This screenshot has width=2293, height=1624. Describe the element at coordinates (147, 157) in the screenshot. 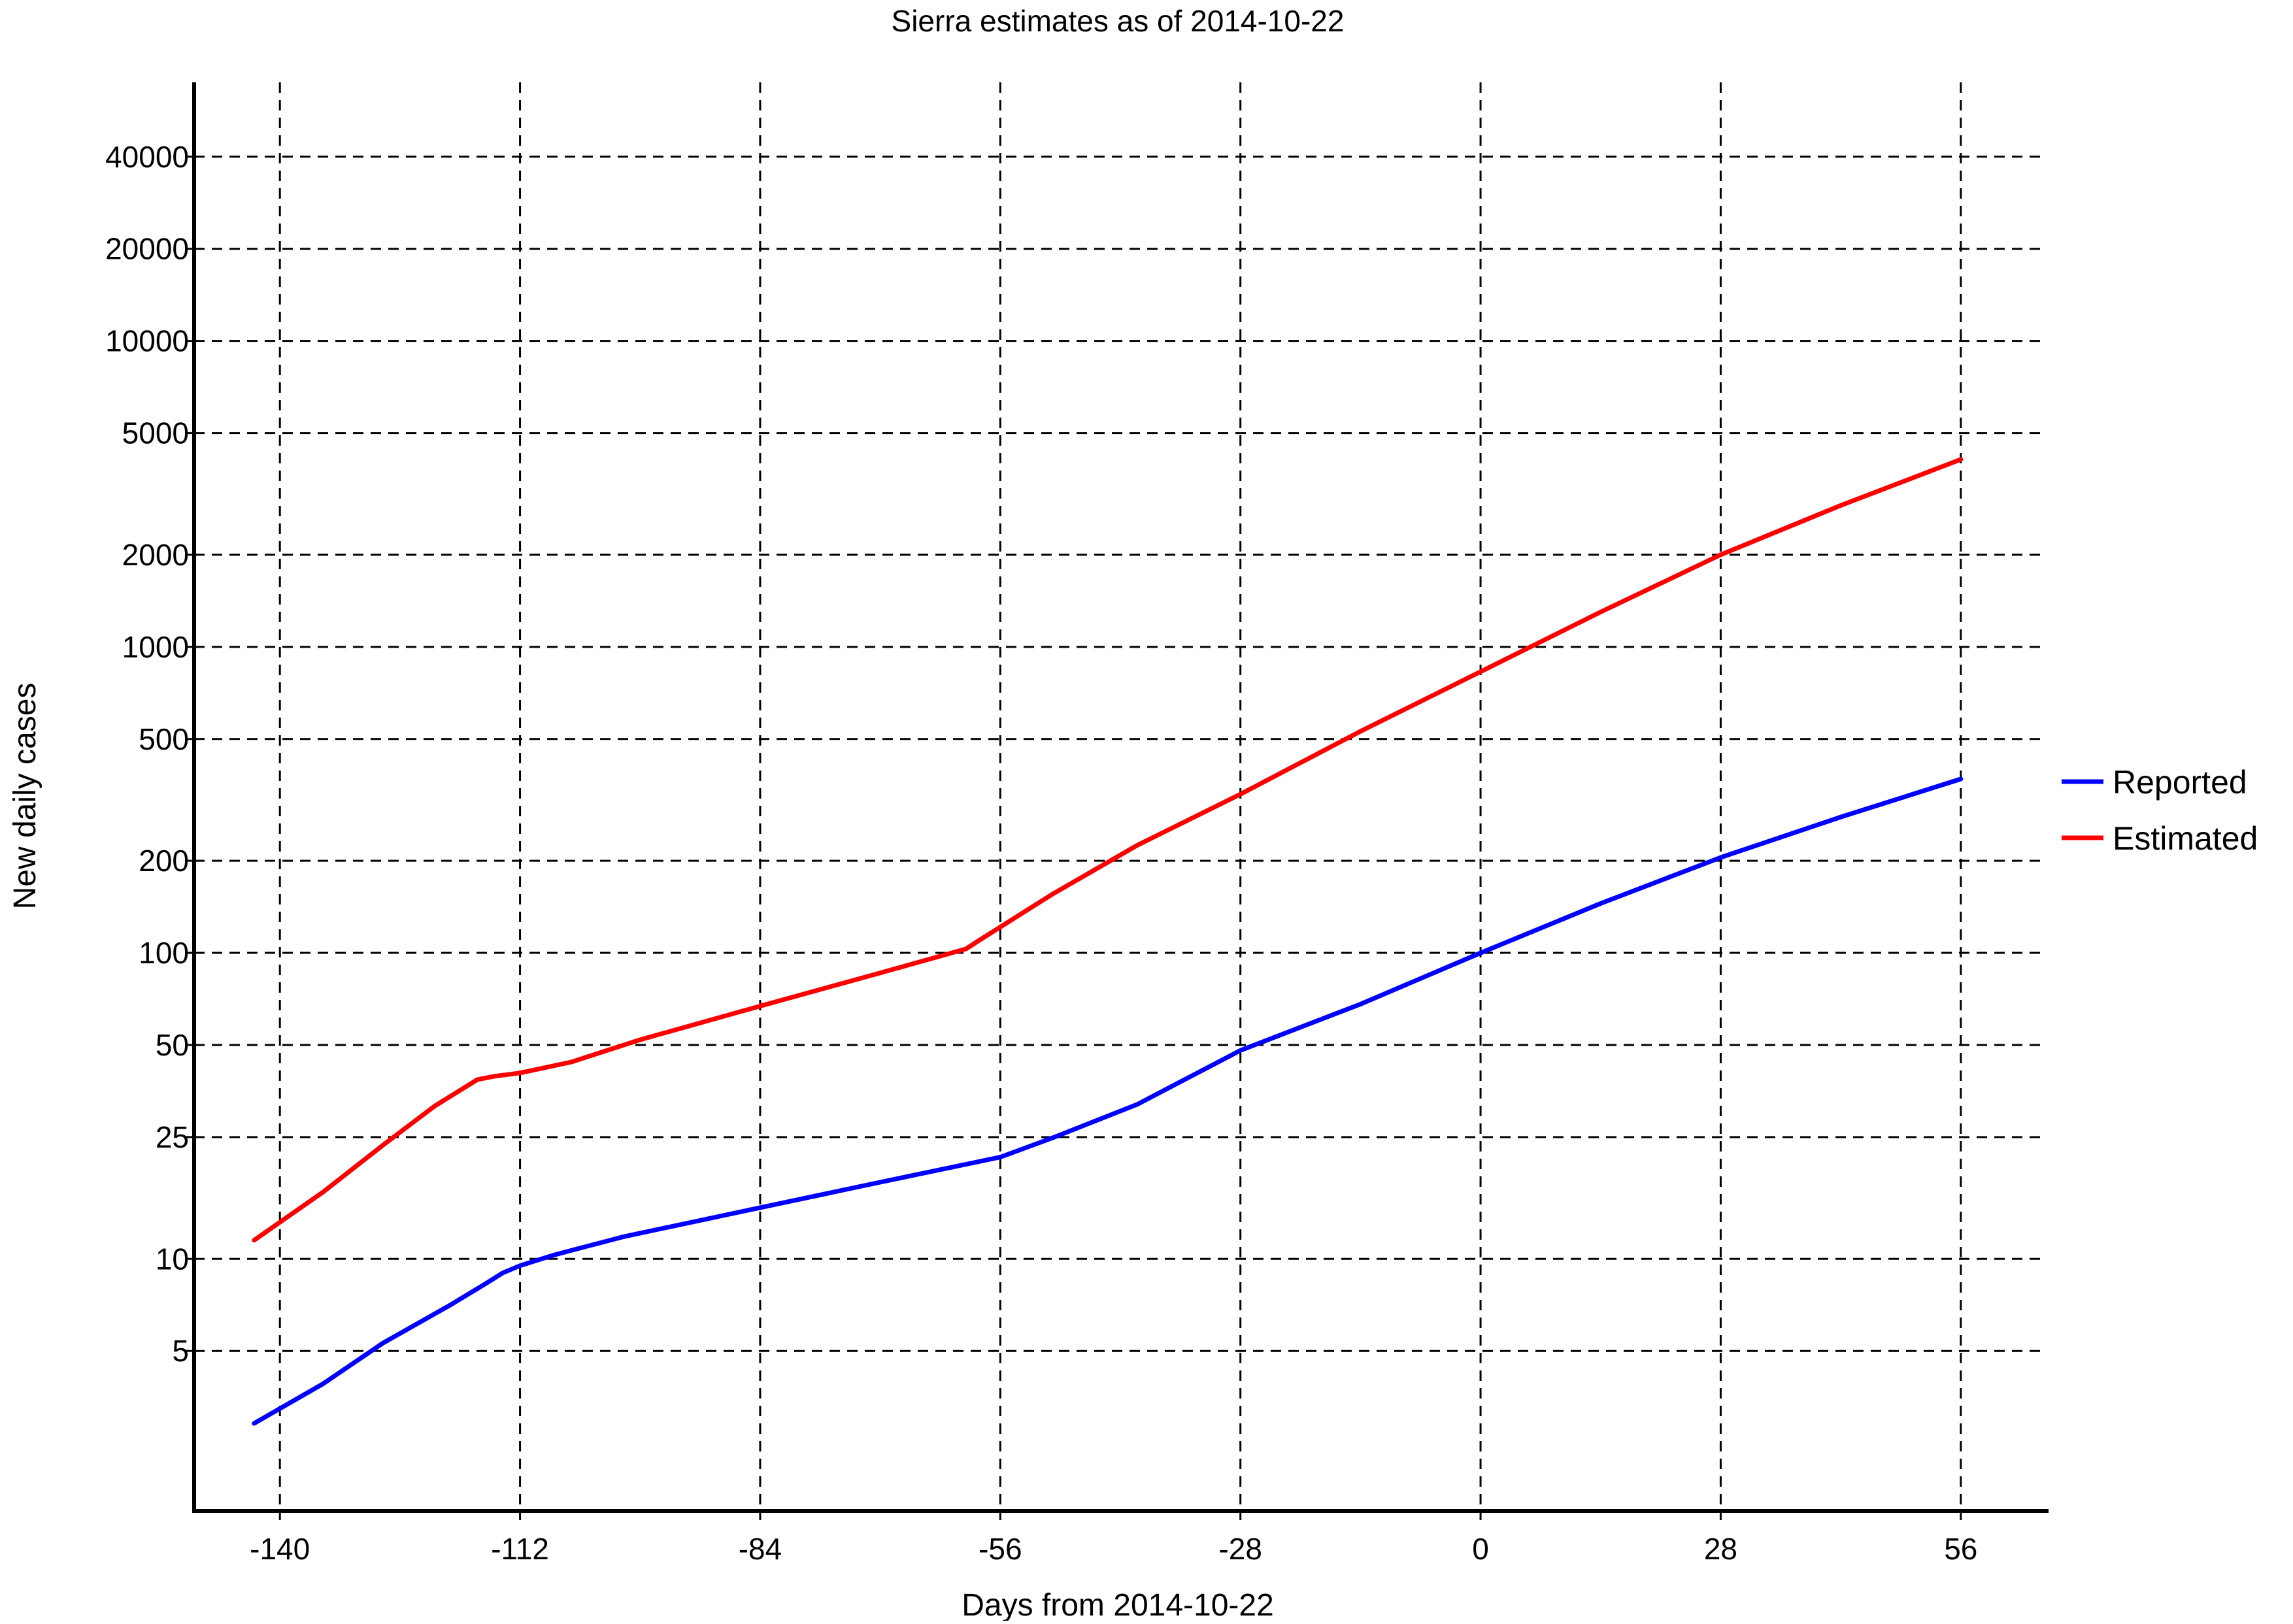

I see `y-tick-label: 40000` at that location.